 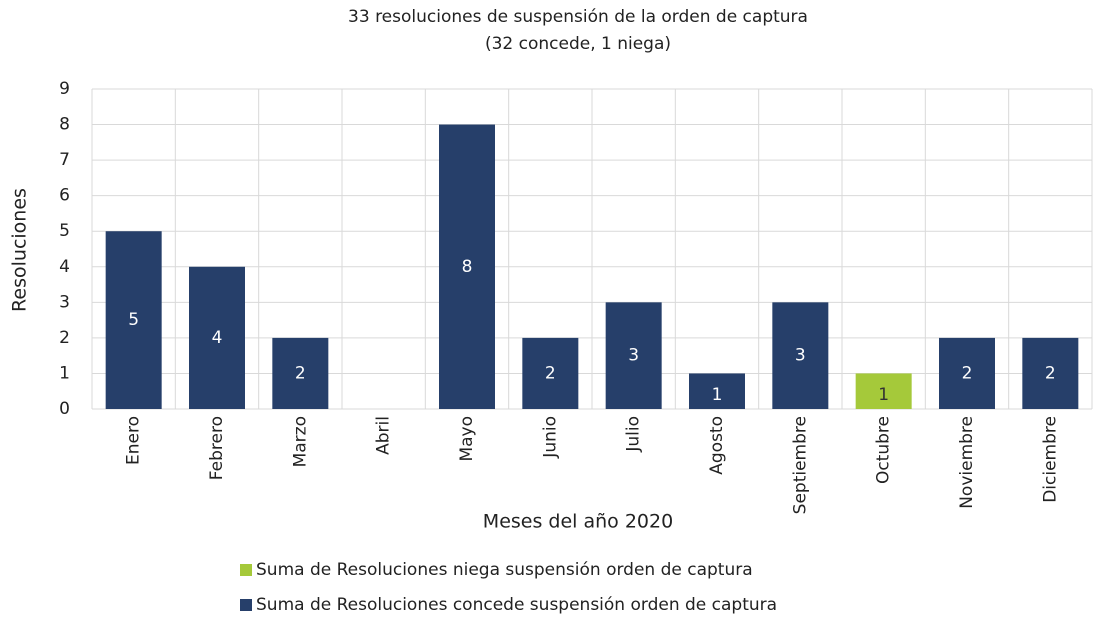 What do you see at coordinates (550, 437) in the screenshot?
I see `x-tick-label: Junio` at bounding box center [550, 437].